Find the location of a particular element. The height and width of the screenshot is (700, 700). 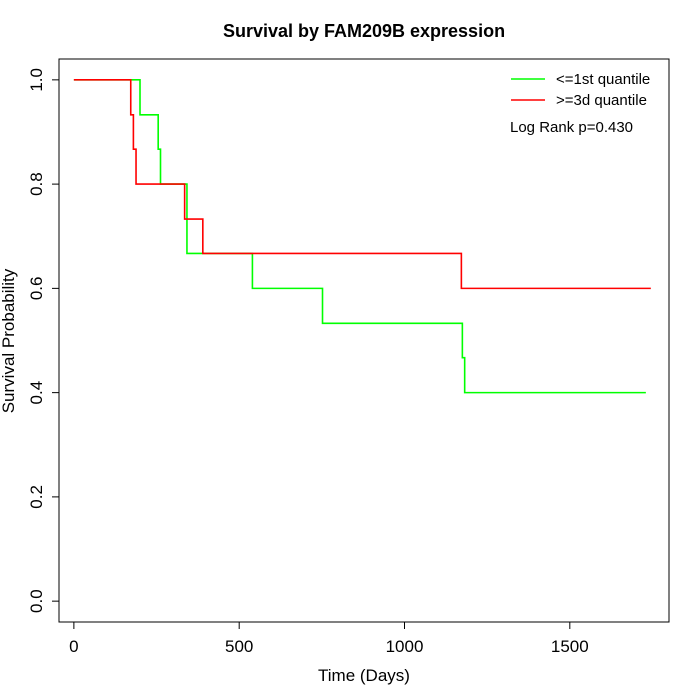

legend-label: >=3d quantile is located at coordinates (601, 100).